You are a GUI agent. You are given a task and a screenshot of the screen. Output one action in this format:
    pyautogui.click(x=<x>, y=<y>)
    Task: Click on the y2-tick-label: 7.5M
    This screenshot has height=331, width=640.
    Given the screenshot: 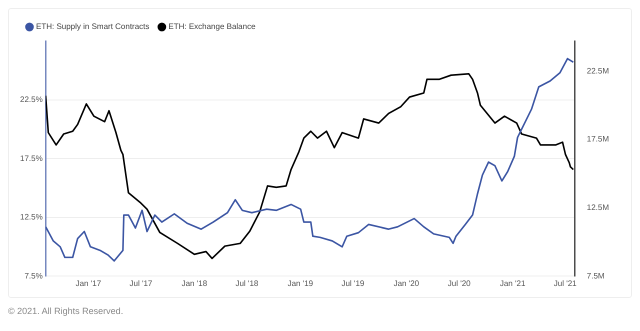 What is the action you would take?
    pyautogui.click(x=595, y=275)
    